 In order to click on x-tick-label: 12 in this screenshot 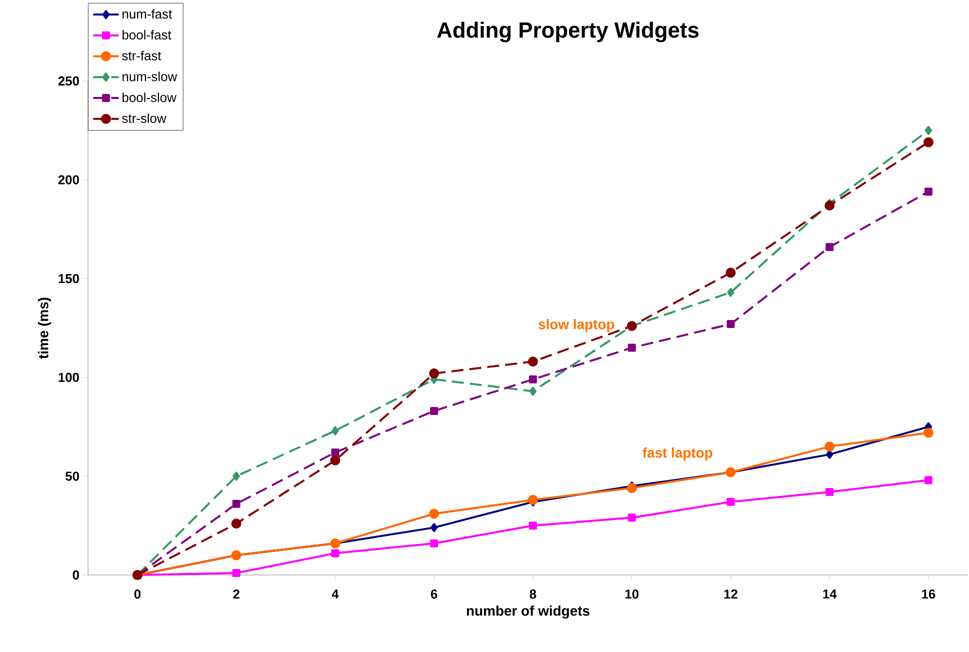, I will do `click(731, 594)`.